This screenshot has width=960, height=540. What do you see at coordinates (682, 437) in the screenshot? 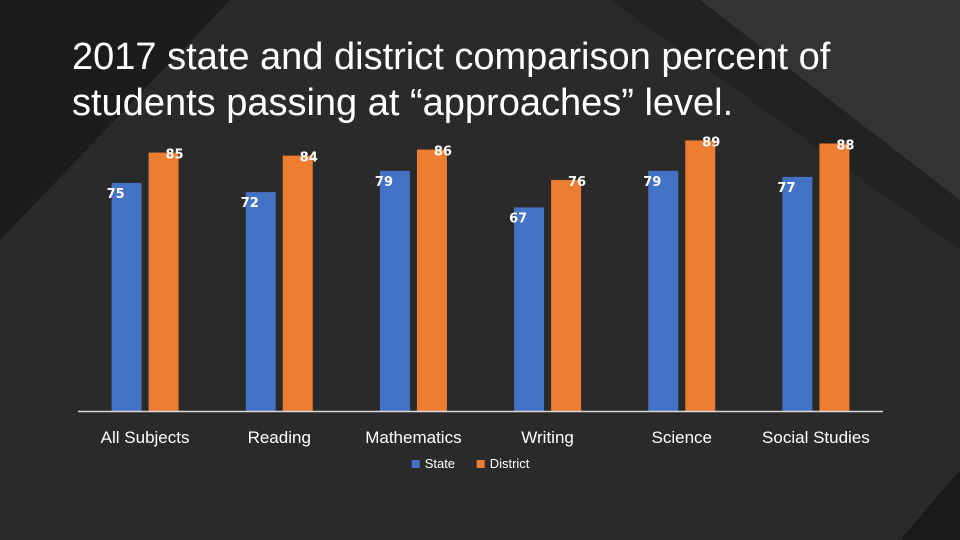
I see `category-label-5: Science` at bounding box center [682, 437].